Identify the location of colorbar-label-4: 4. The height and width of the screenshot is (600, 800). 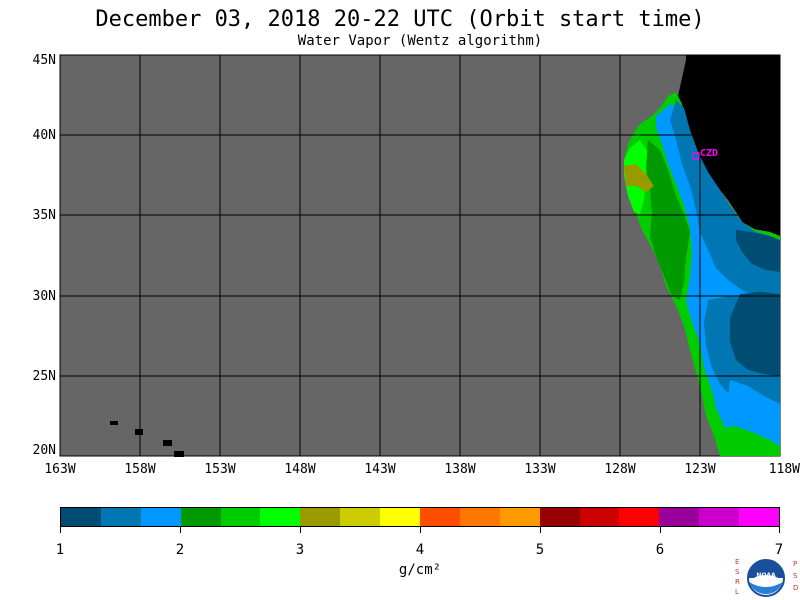
(420, 550).